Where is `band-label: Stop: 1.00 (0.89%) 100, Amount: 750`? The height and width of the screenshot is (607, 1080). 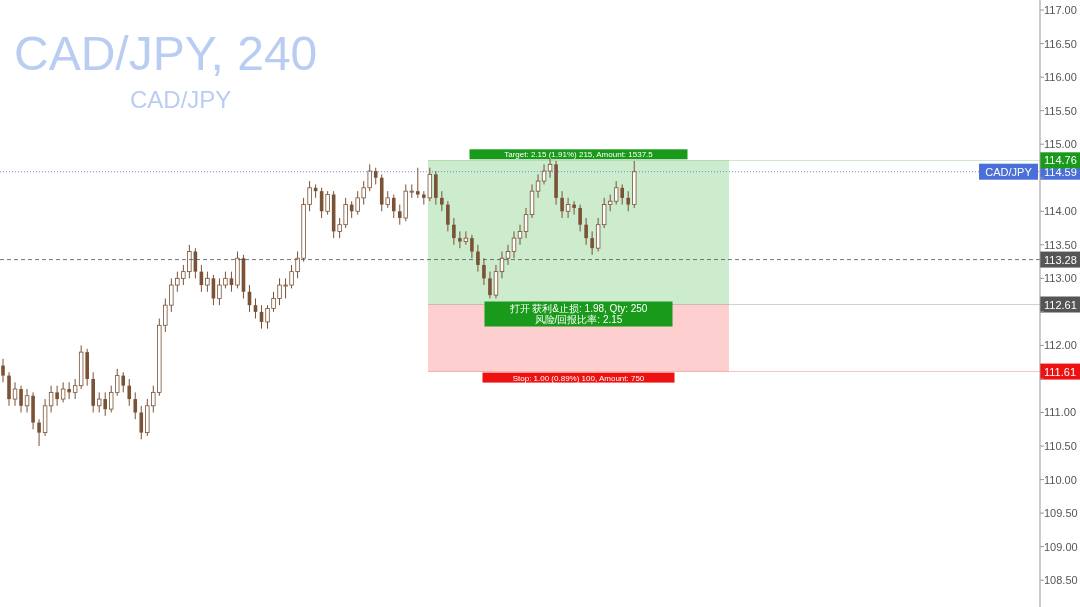
band-label: Stop: 1.00 (0.89%) 100, Amount: 750 is located at coordinates (578, 378).